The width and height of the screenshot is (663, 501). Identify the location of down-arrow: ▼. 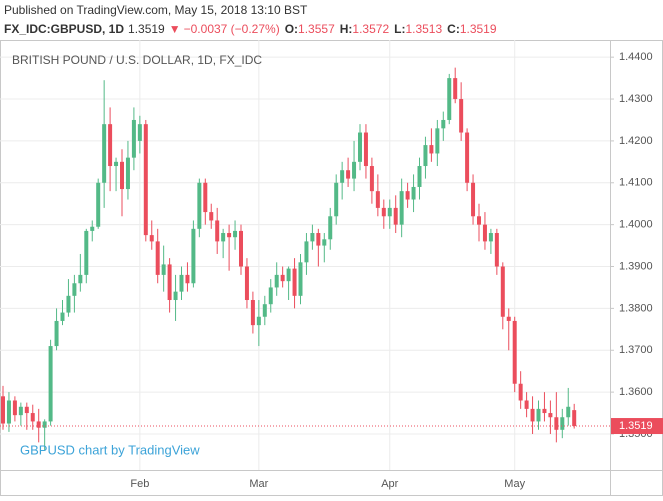
(175, 29).